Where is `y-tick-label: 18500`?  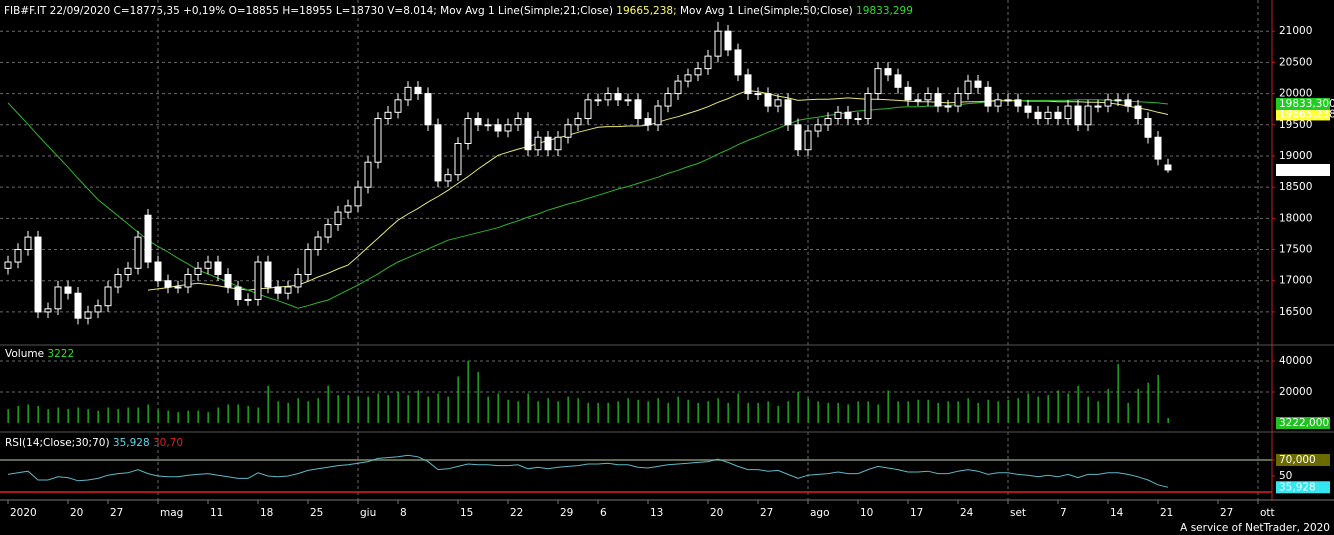 y-tick-label: 18500 is located at coordinates (1295, 187).